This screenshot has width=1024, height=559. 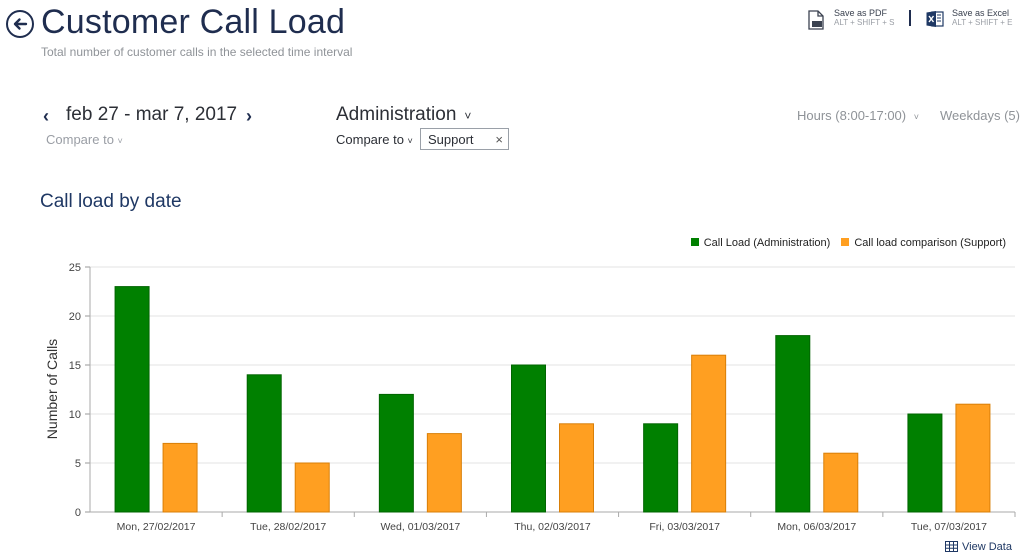 I want to click on view-data-link: View Data, so click(x=978, y=547).